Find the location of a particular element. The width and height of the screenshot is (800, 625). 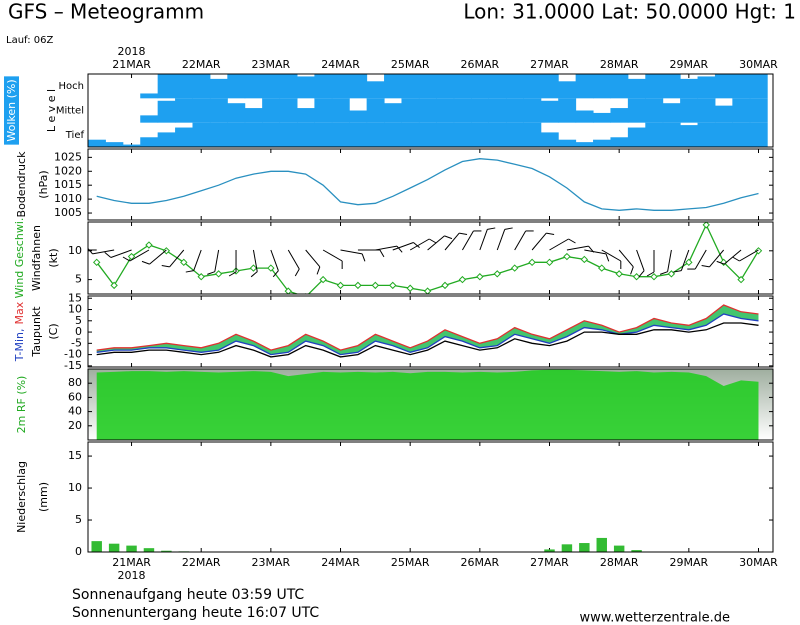

x-tick-label-top: 25MAR is located at coordinates (410, 64).